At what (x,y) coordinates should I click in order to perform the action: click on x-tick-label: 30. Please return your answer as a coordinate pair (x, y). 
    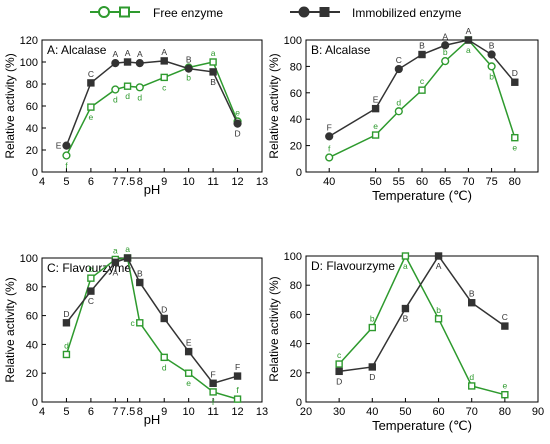
    Looking at the image, I should click on (339, 412).